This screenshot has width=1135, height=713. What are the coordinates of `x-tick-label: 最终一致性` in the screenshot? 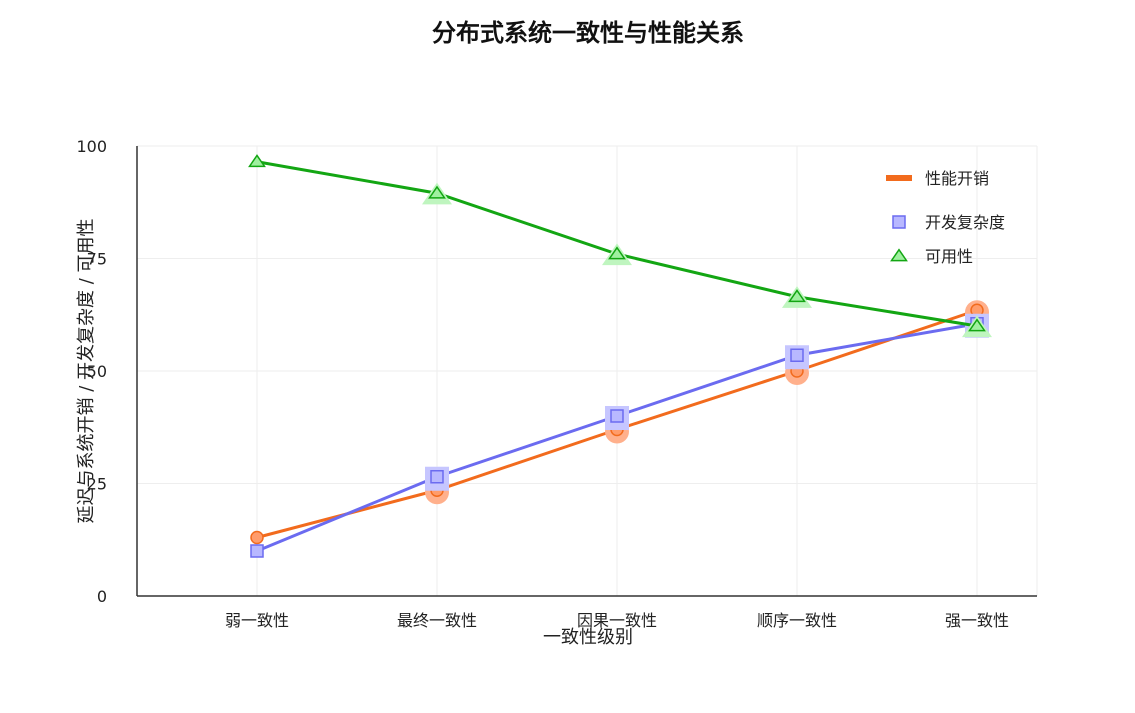 It's located at (437, 620).